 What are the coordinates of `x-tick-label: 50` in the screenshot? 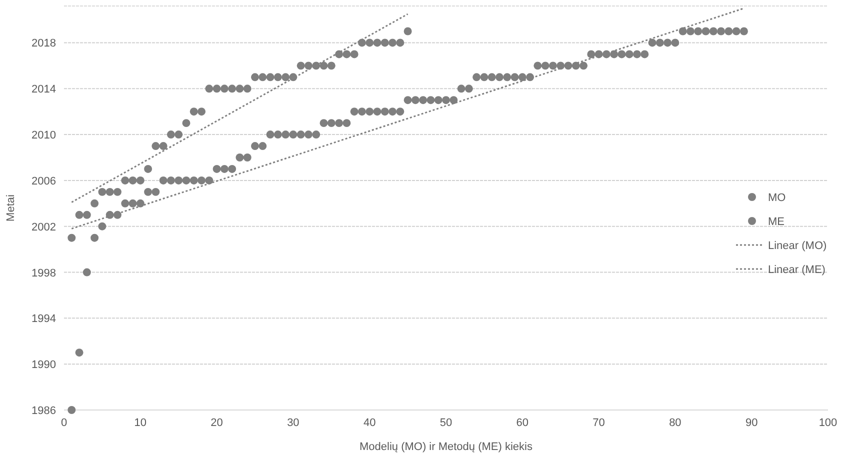 It's located at (446, 423).